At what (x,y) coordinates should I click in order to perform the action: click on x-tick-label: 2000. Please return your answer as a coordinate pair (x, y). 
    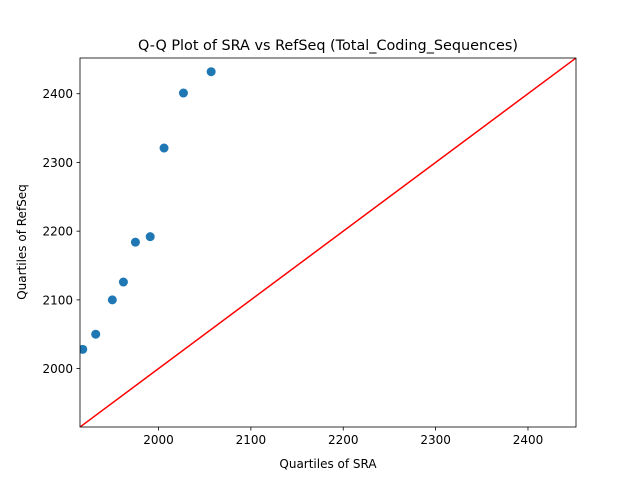
    Looking at the image, I should click on (158, 440).